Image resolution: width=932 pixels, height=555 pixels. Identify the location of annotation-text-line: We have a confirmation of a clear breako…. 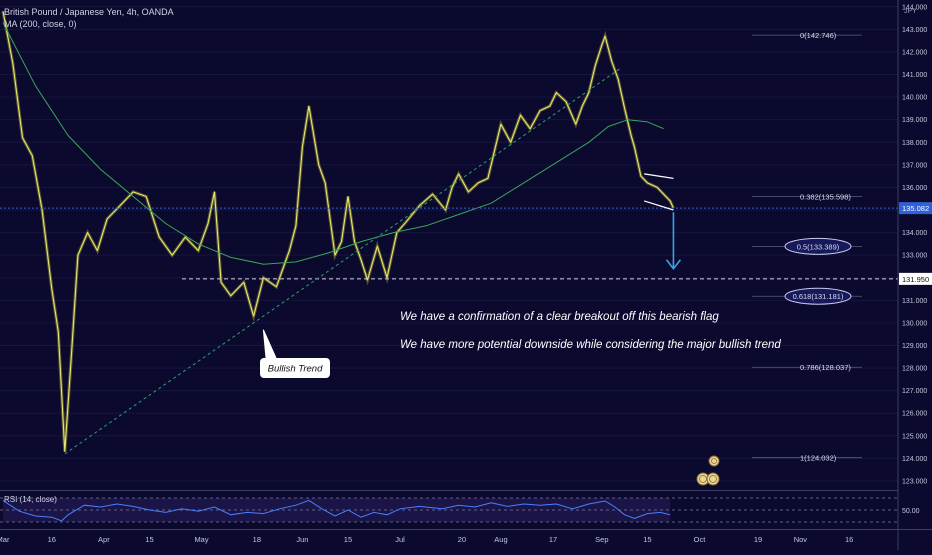
(559, 317).